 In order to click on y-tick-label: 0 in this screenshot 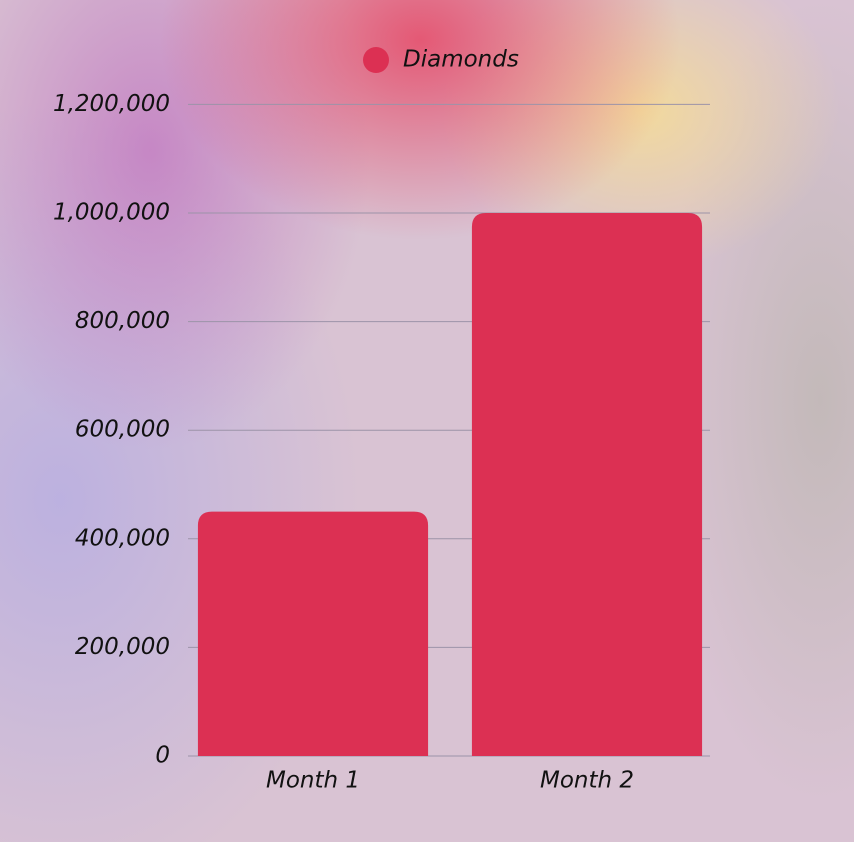, I will do `click(162, 756)`.